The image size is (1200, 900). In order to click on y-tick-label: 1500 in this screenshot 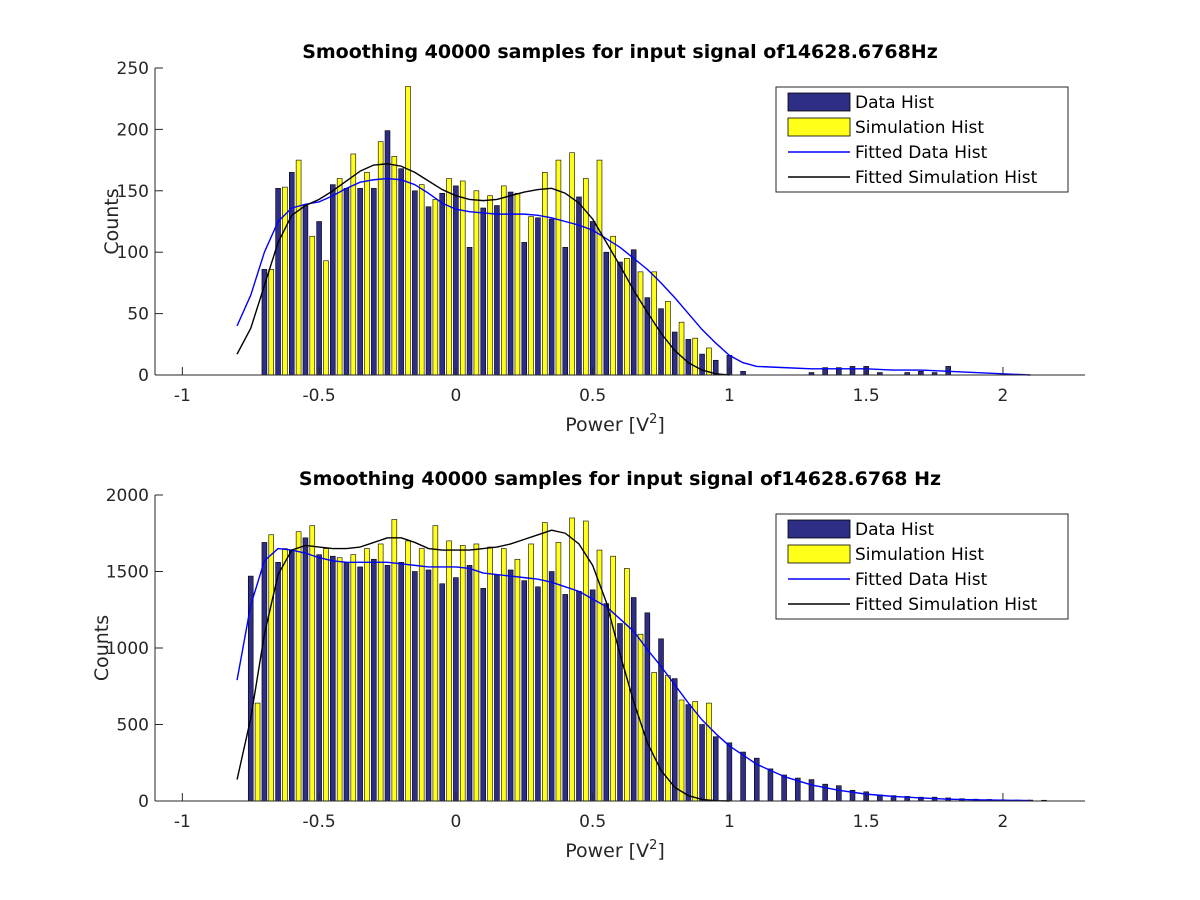, I will do `click(127, 573)`.